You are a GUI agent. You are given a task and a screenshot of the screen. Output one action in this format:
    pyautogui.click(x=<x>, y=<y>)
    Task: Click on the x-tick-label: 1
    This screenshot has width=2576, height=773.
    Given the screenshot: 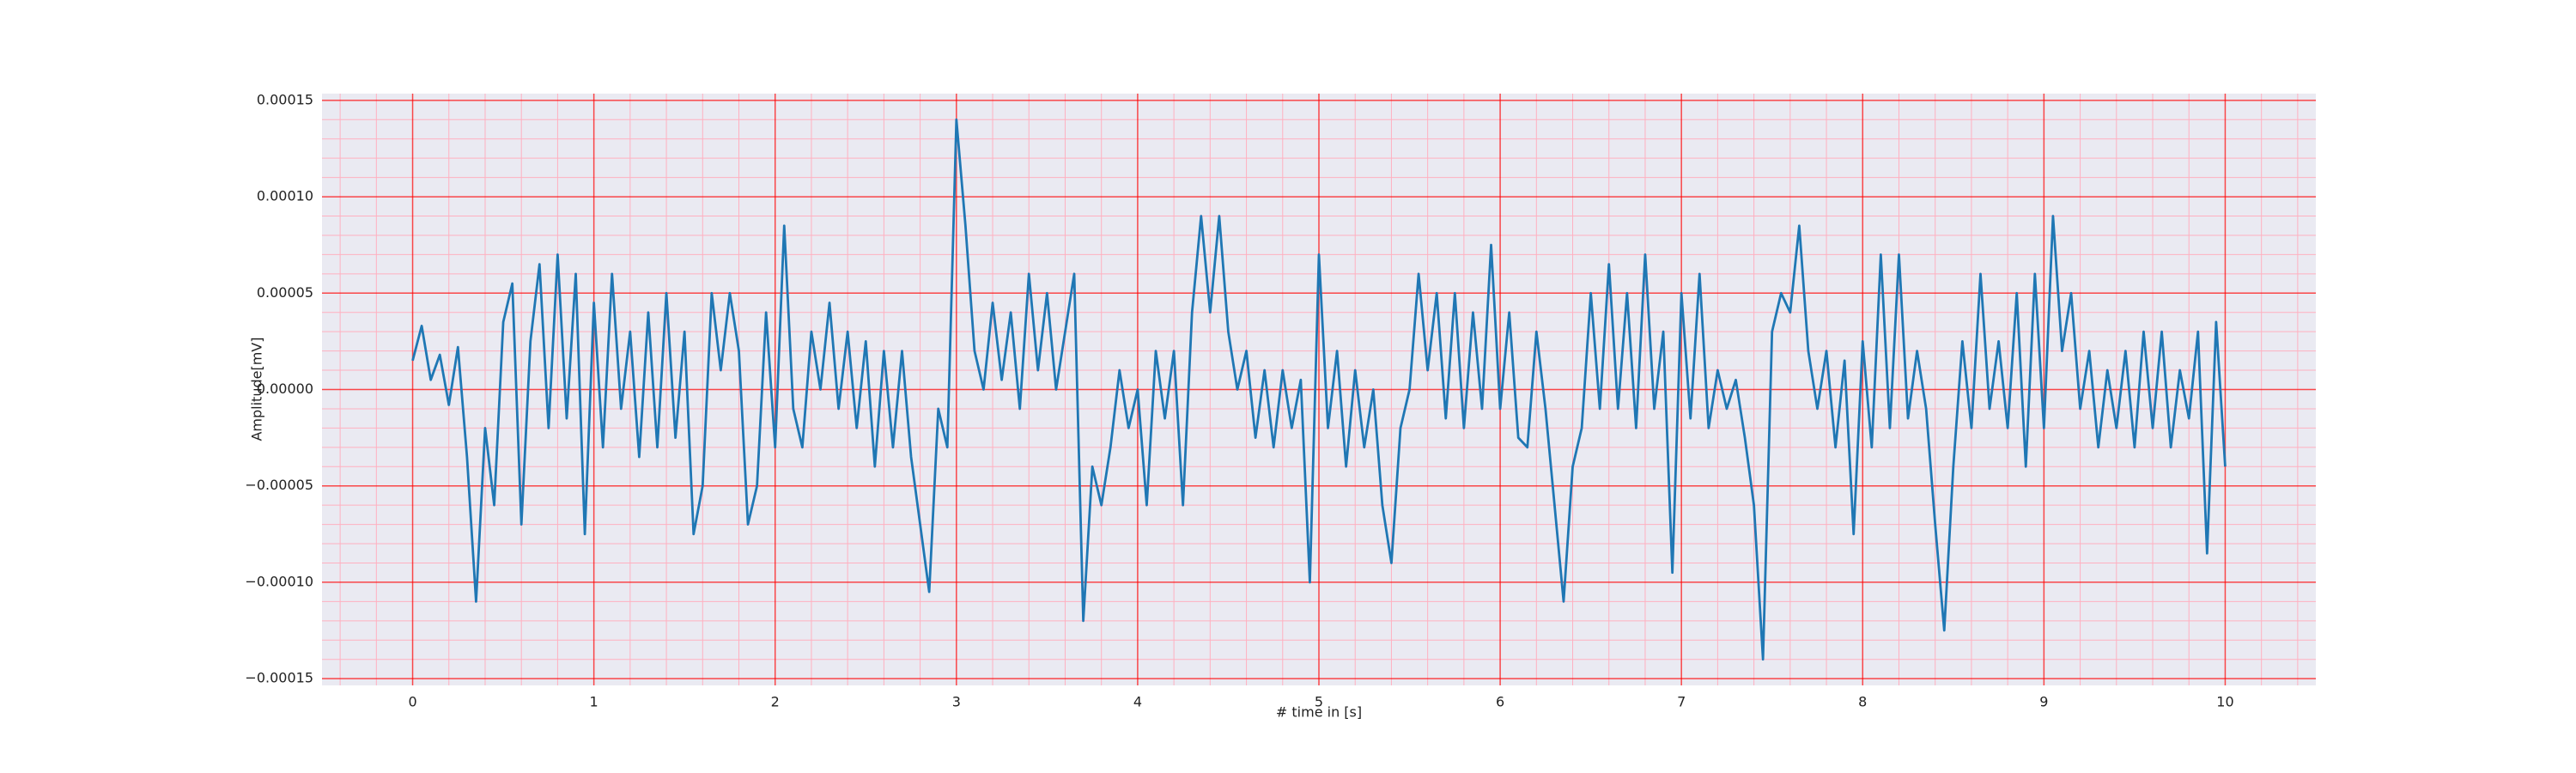 What is the action you would take?
    pyautogui.click(x=594, y=702)
    